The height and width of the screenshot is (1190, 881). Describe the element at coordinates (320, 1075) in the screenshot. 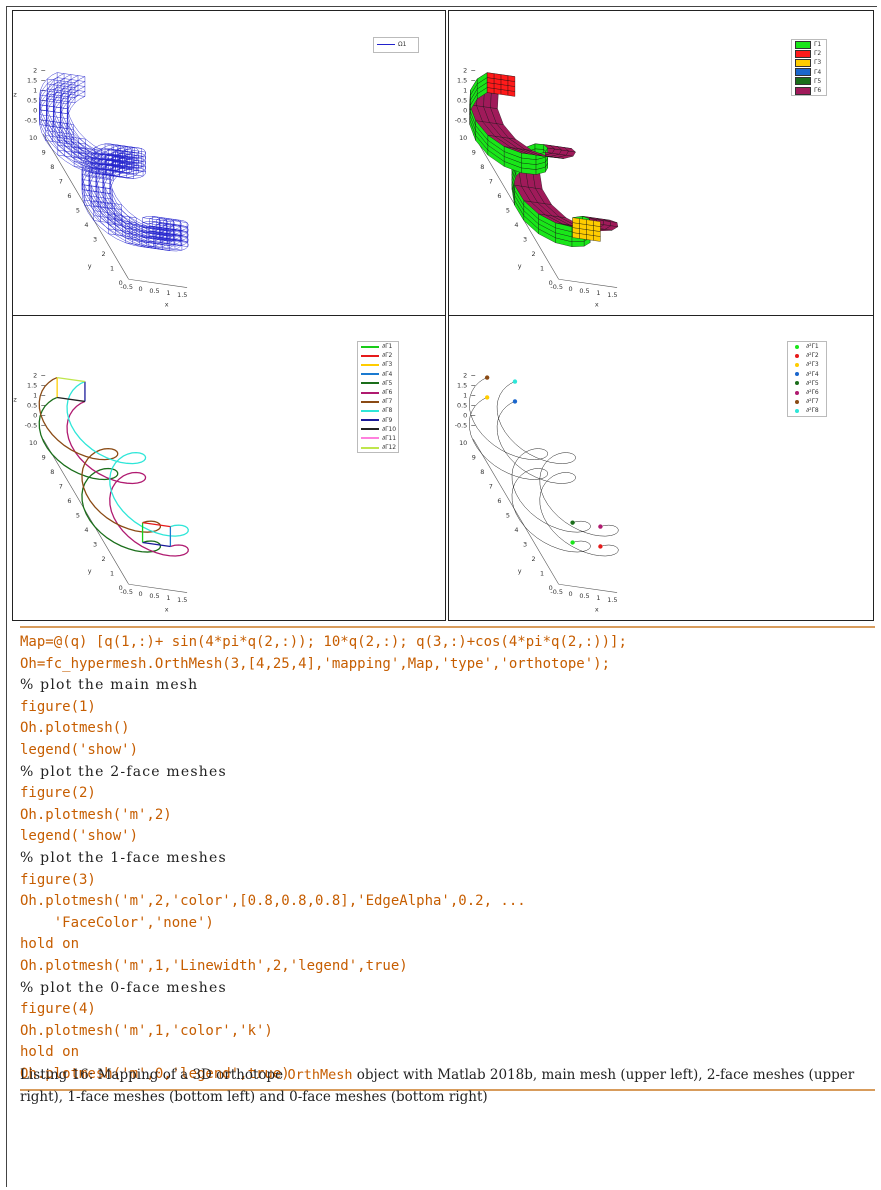

I see `caption-code-word: OrthMesh` at that location.